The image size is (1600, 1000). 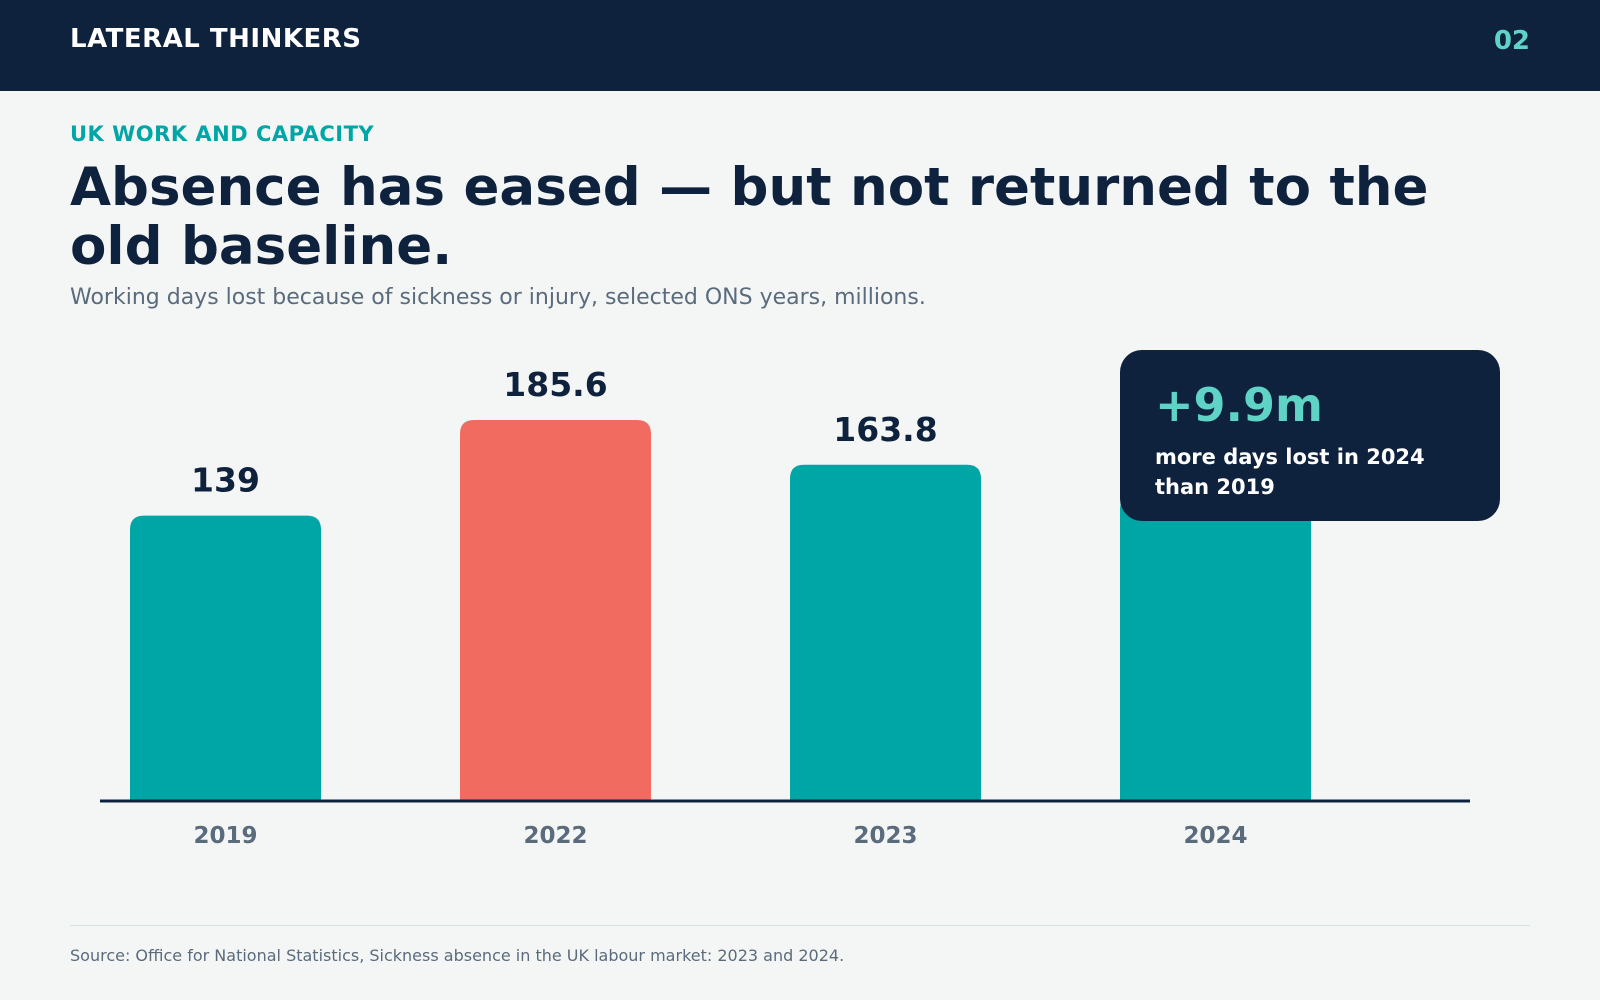 What do you see at coordinates (1239, 405) in the screenshot?
I see `callout-value: +9.9m` at bounding box center [1239, 405].